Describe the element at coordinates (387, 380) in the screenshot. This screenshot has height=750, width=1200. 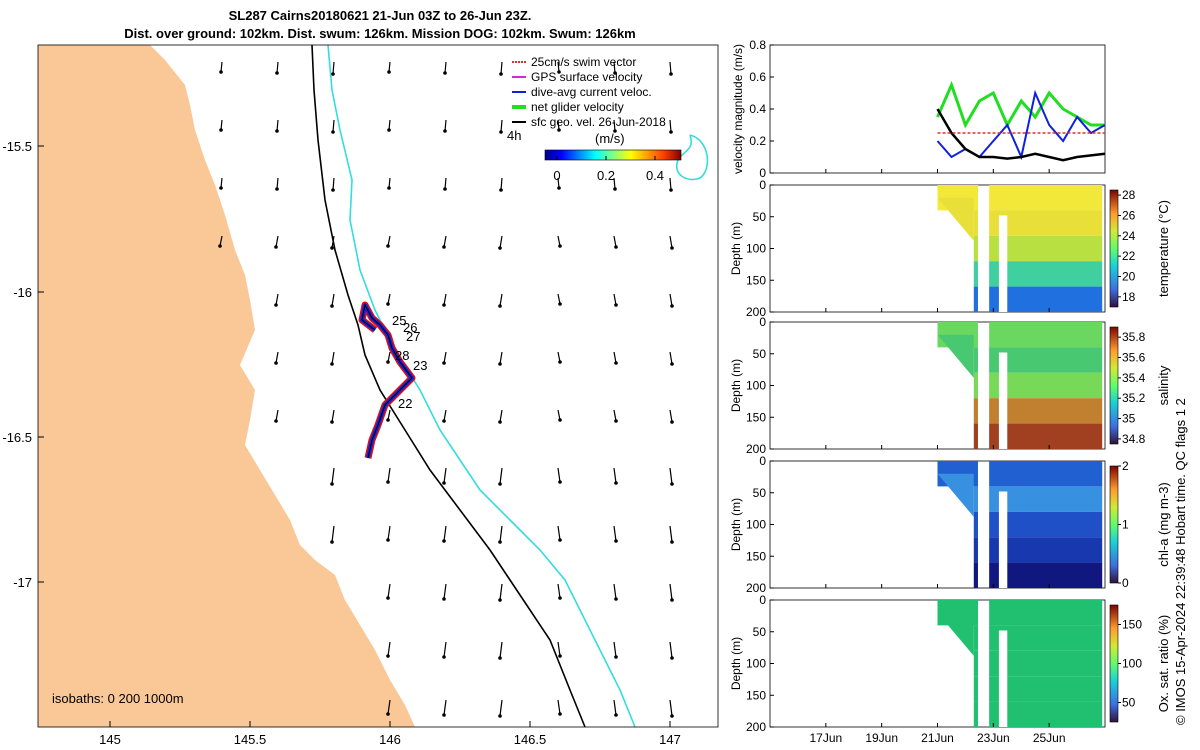
I see `glider-track` at that location.